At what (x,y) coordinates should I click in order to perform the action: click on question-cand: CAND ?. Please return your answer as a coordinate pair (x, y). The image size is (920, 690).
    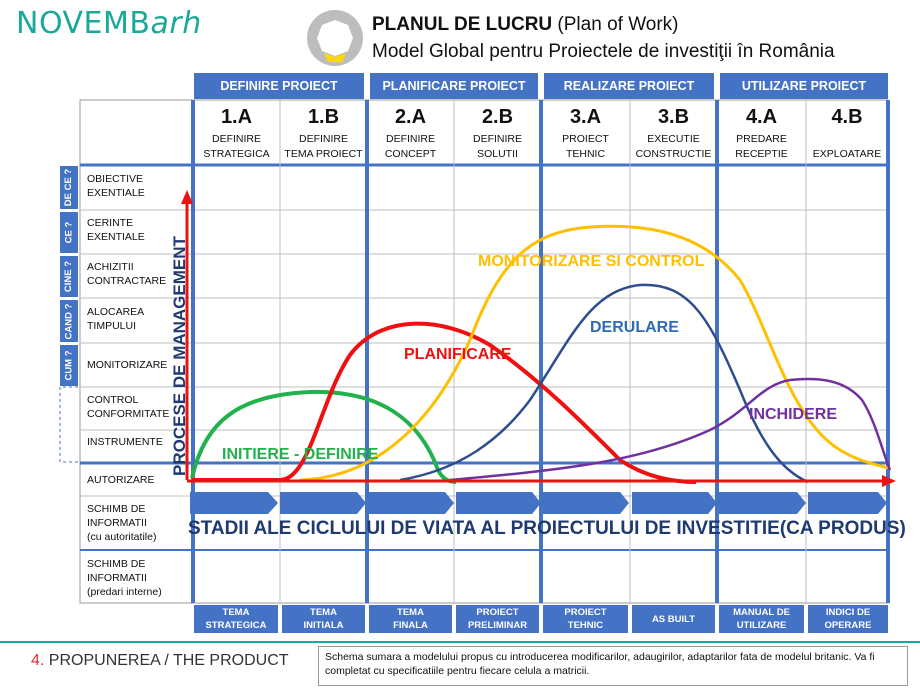
    Looking at the image, I should click on (69, 321).